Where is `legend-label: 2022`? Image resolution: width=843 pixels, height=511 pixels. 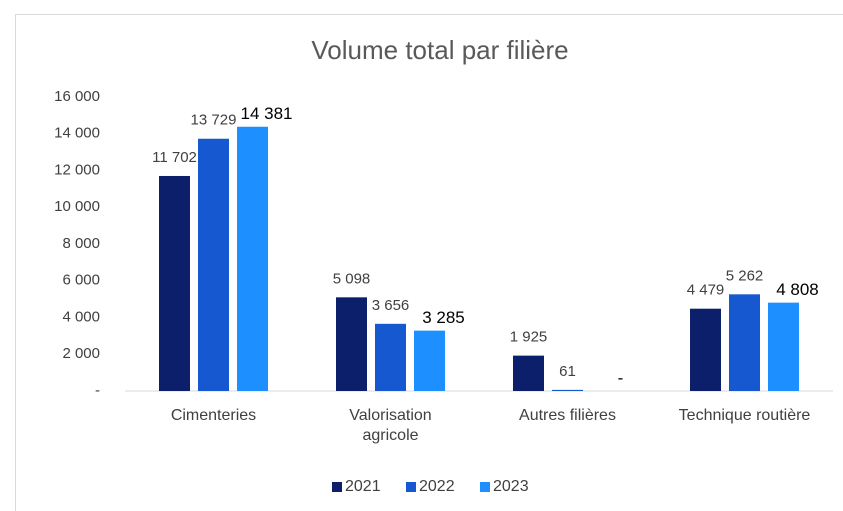
legend-label: 2022 is located at coordinates (437, 486).